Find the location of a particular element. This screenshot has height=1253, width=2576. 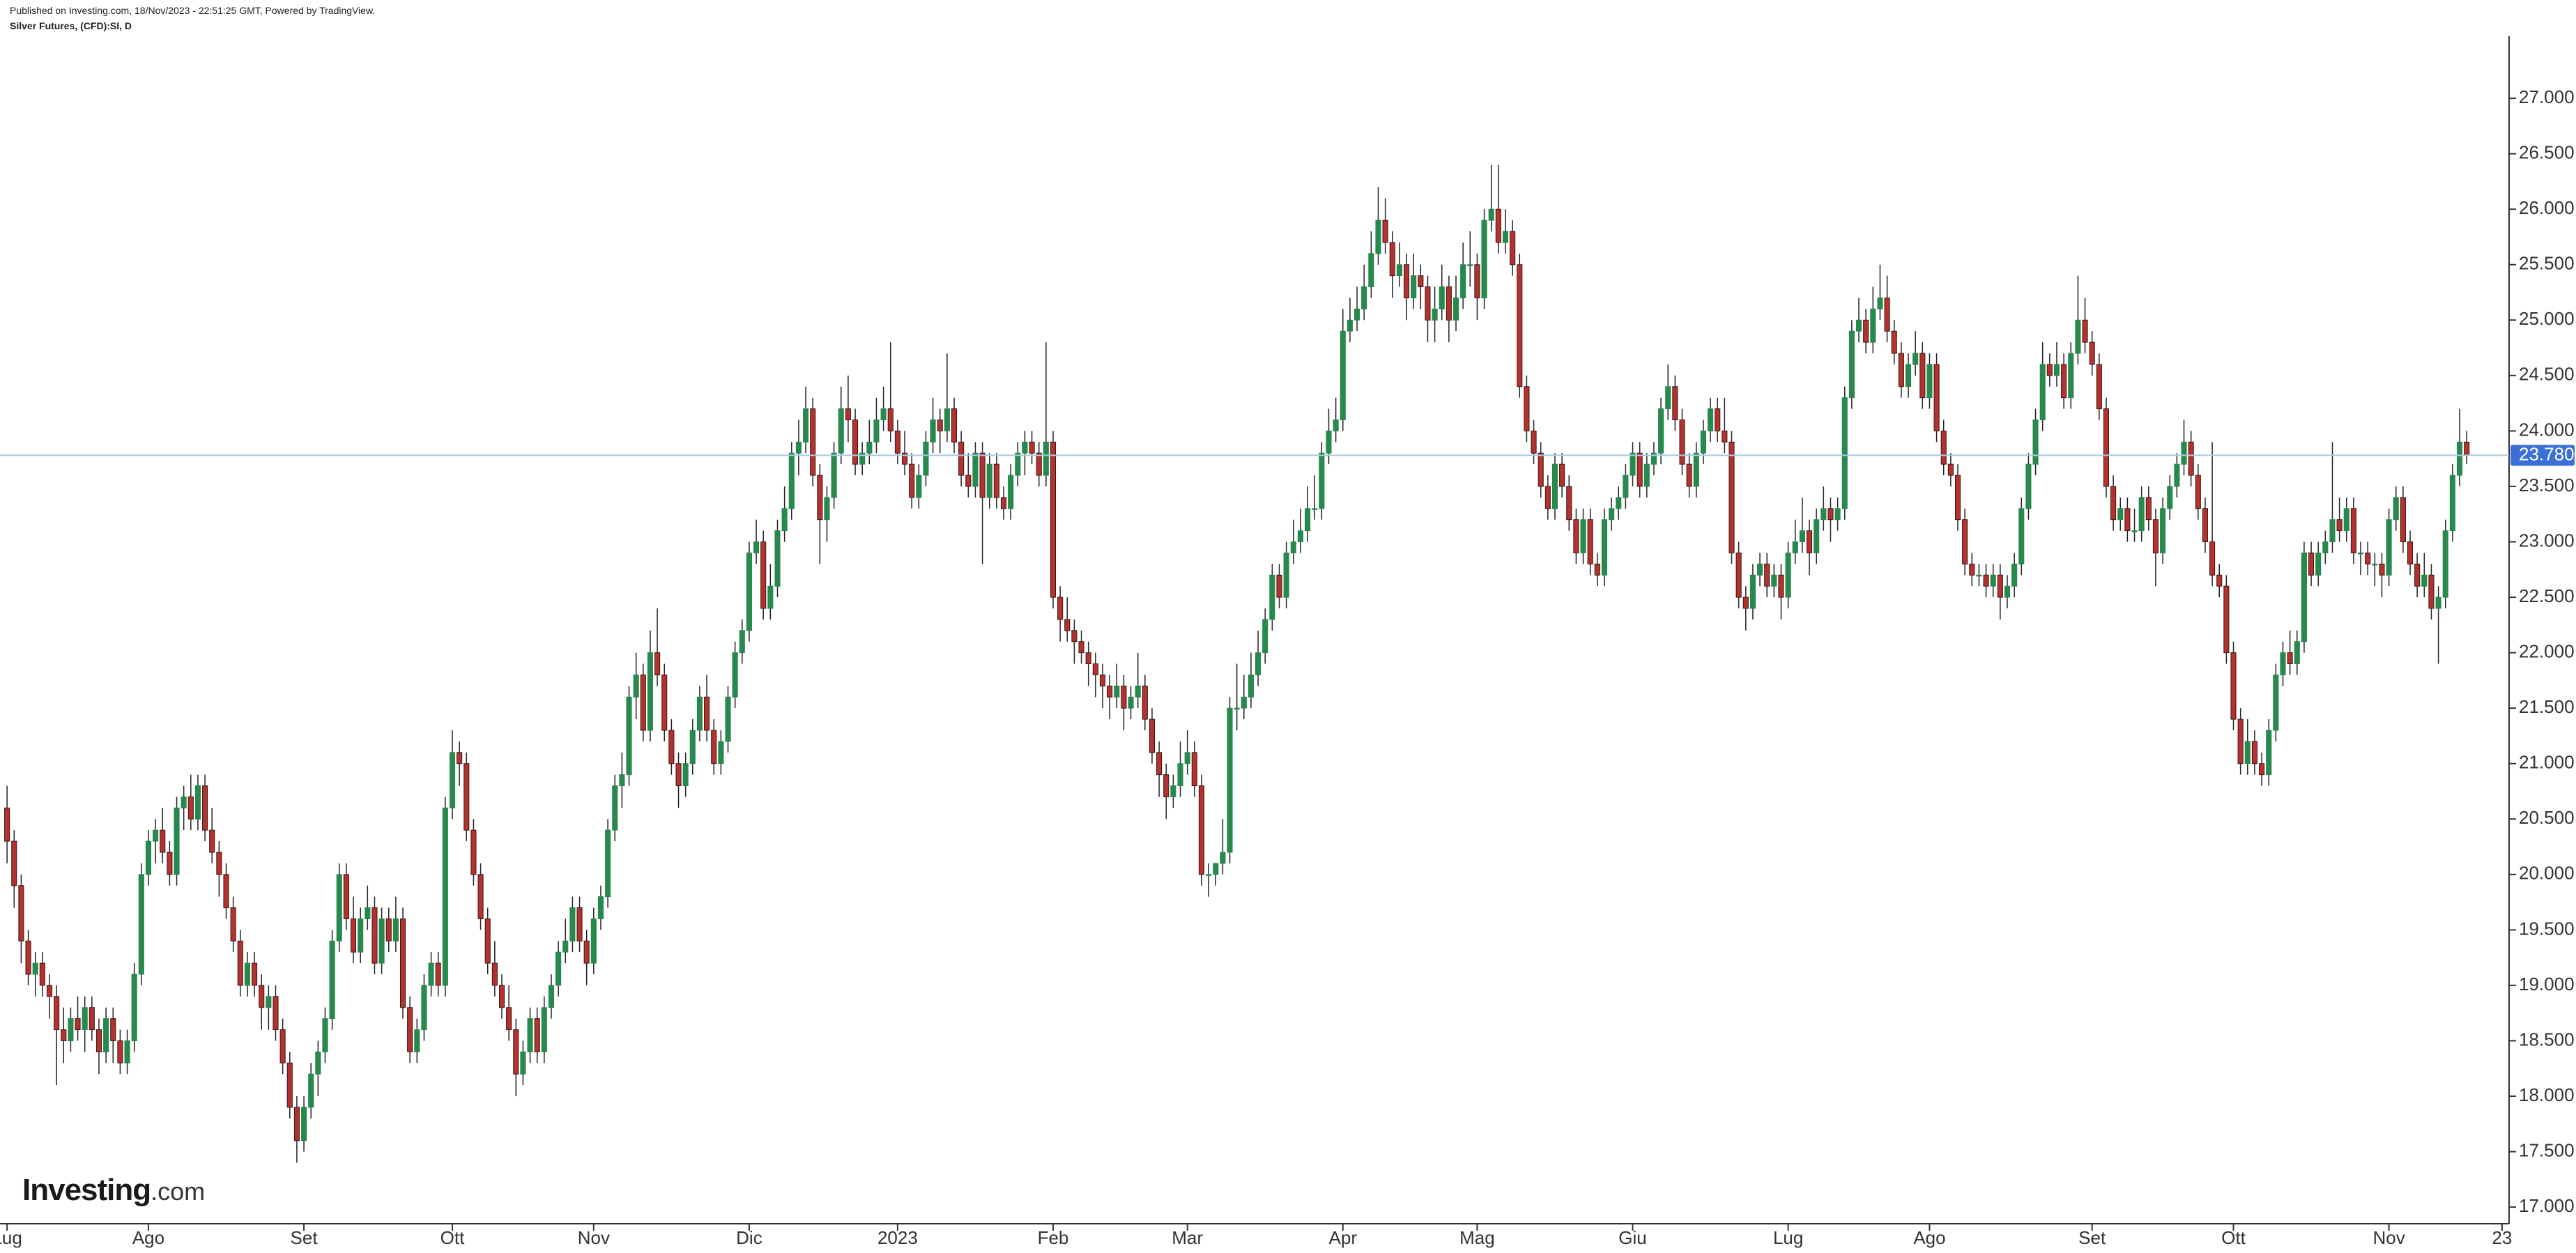

x-tick-label: Nov is located at coordinates (2388, 1237).